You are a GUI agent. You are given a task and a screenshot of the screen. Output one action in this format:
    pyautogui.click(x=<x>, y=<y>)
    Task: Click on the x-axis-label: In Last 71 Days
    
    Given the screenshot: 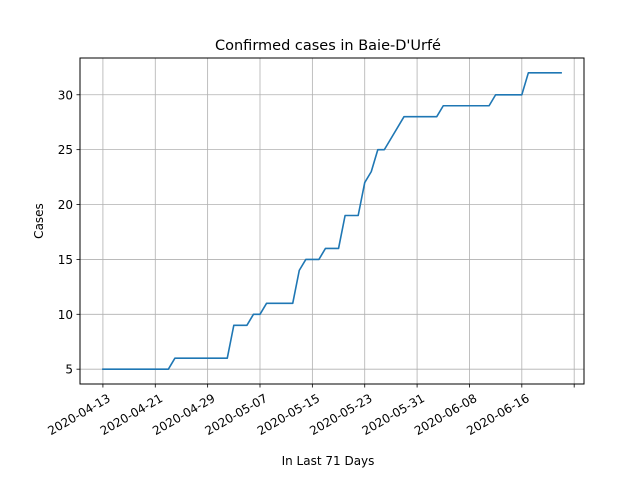 What is the action you would take?
    pyautogui.click(x=328, y=461)
    